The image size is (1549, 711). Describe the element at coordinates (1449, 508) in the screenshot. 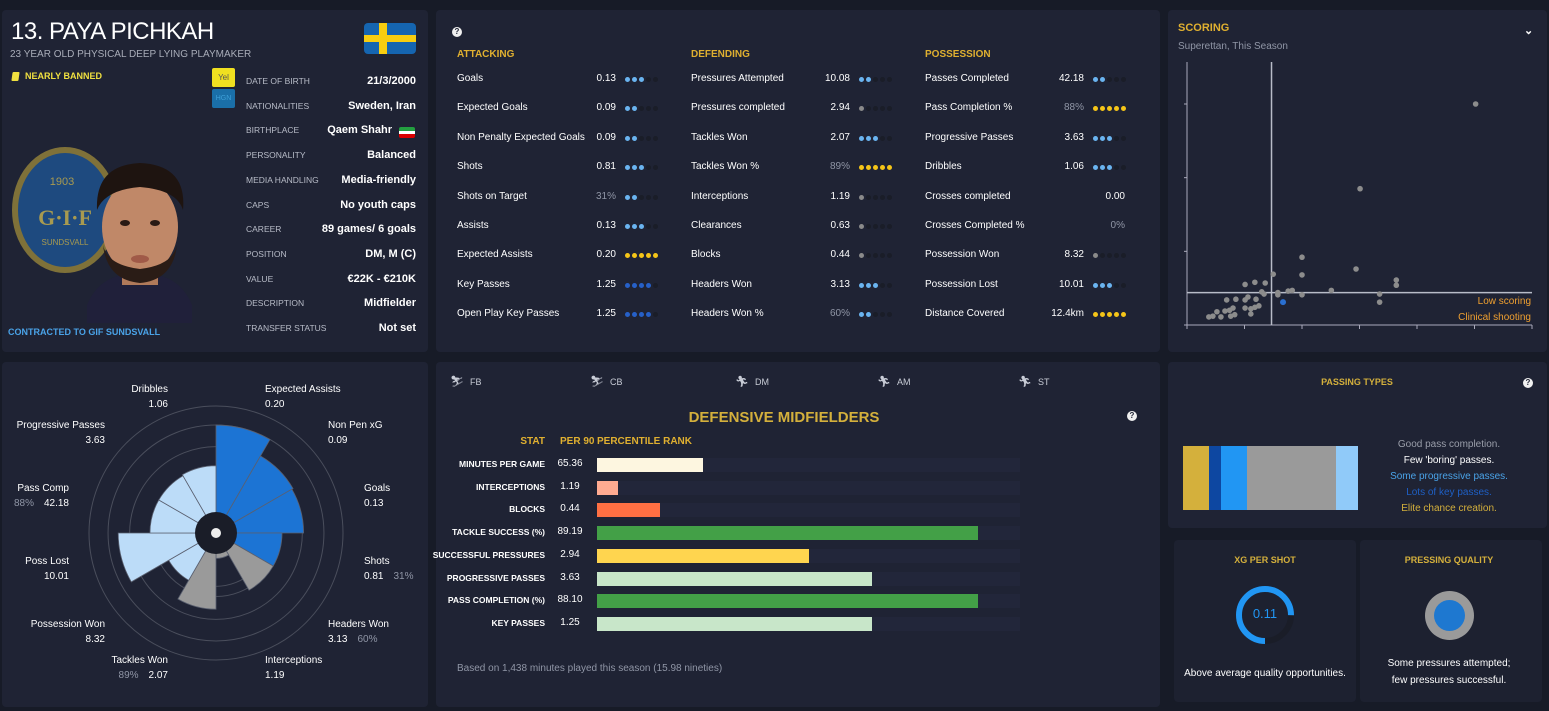

I see `passing-summary-line: Elite chance creation.` at that location.